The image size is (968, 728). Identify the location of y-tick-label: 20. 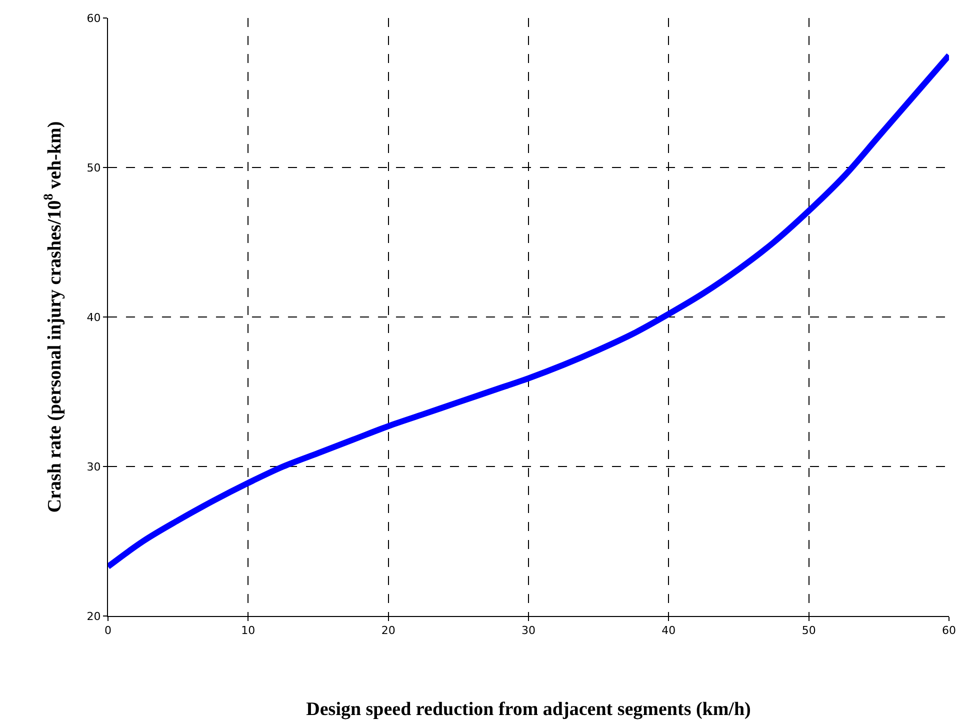
(93, 616).